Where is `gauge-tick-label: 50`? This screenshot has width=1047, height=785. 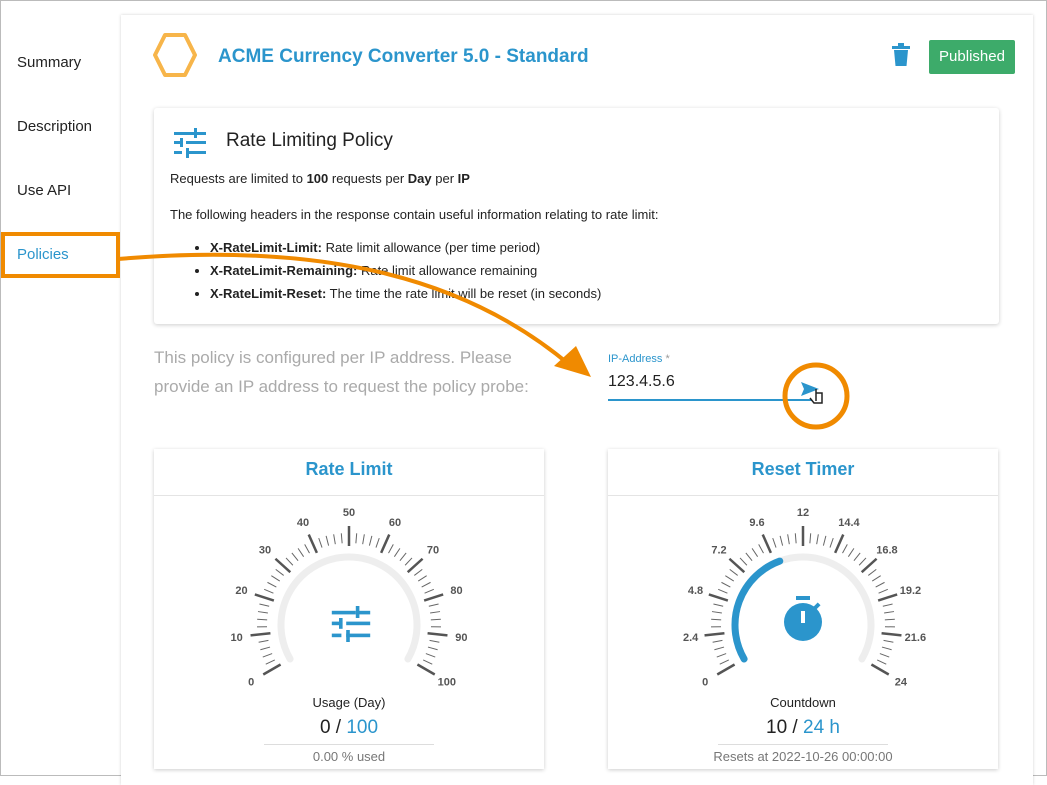 gauge-tick-label: 50 is located at coordinates (349, 513).